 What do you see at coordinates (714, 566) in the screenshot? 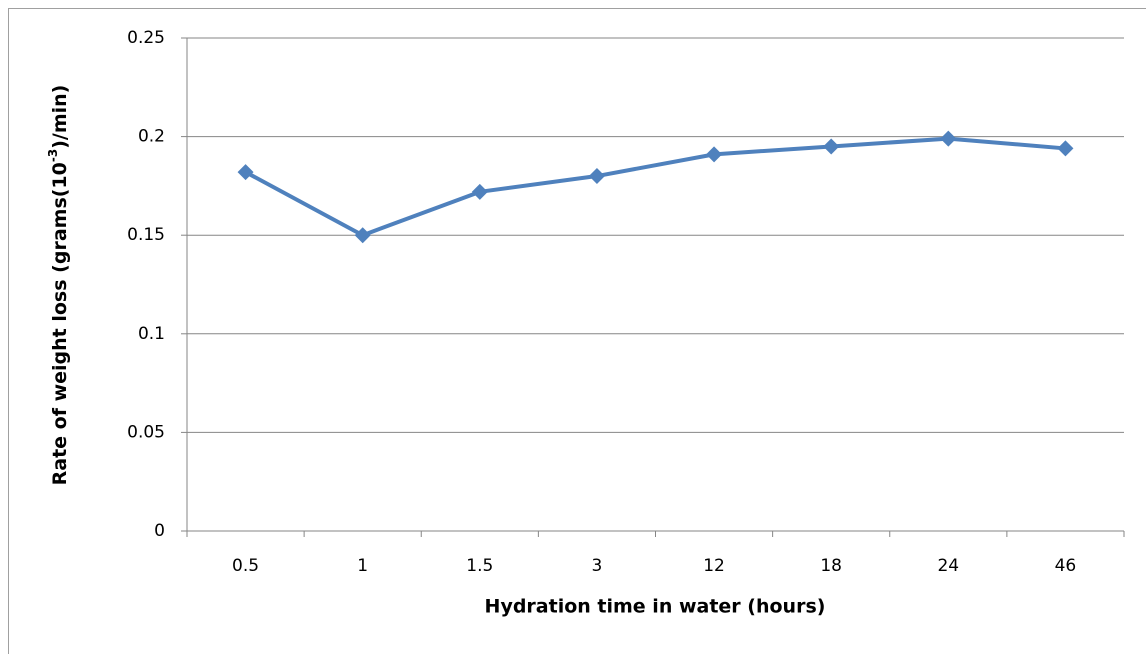
I see `x-tick-label: 12` at bounding box center [714, 566].